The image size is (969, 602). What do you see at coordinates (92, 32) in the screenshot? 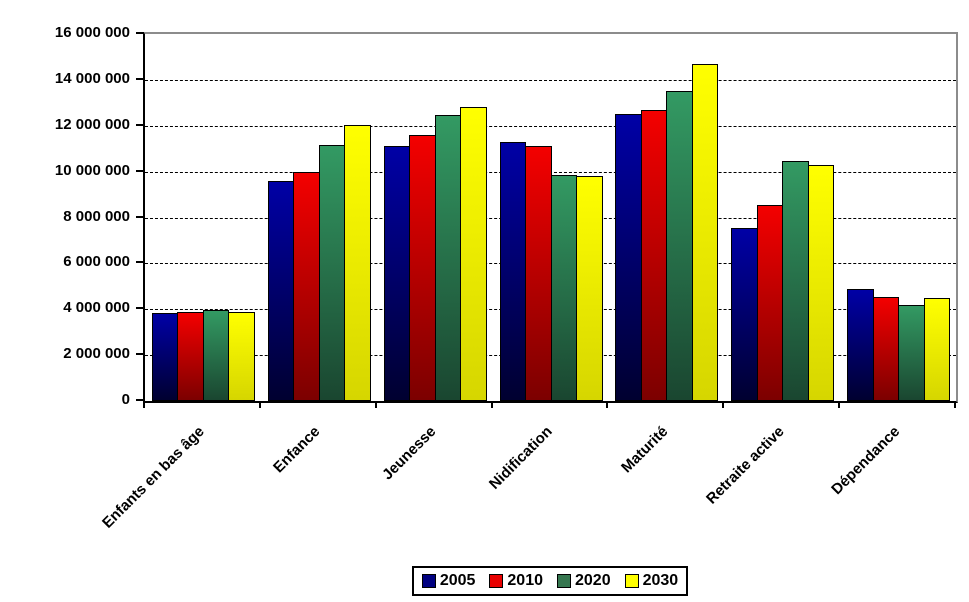
I see `y-tick-label-16000000: 16 000 000` at bounding box center [92, 32].